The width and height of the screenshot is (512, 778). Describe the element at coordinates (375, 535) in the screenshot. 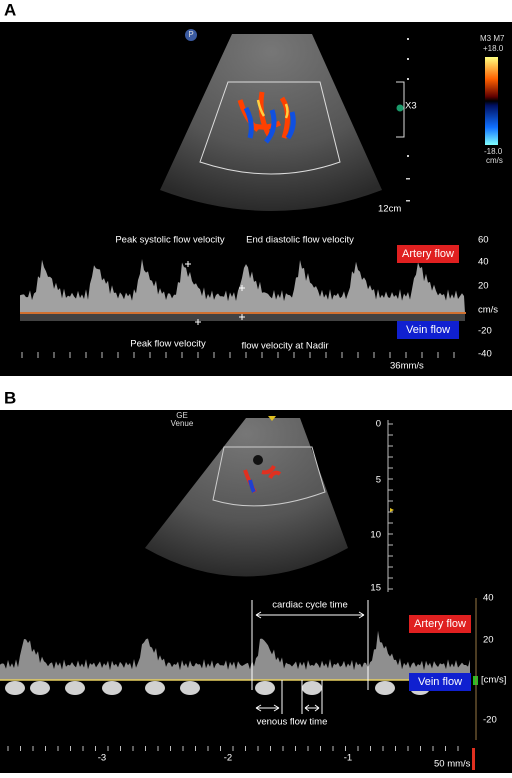

I see `depth-label: 10` at that location.